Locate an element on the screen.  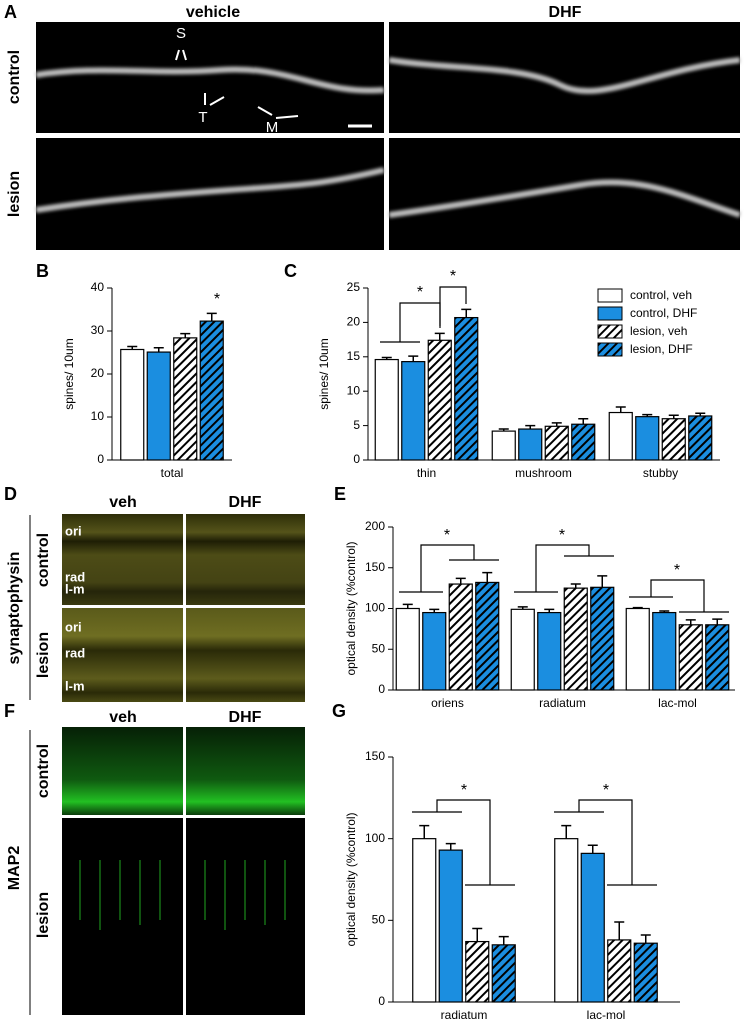
y-tick-label: 150 is located at coordinates (375, 567).